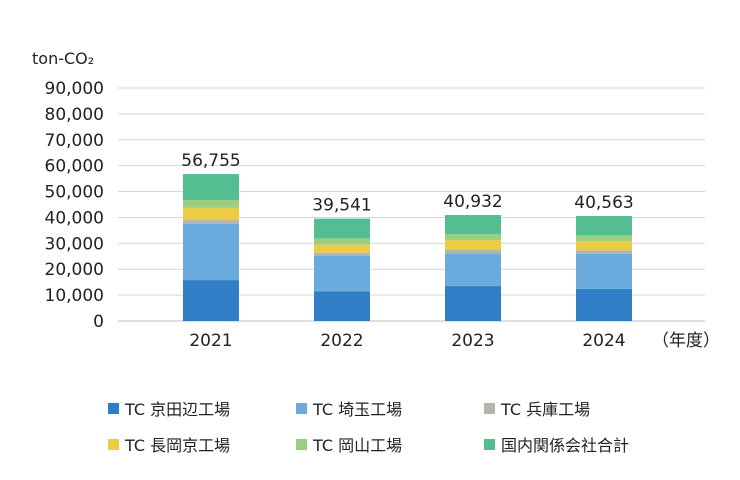  I want to click on y-tick-label: 50,000, so click(74, 193).